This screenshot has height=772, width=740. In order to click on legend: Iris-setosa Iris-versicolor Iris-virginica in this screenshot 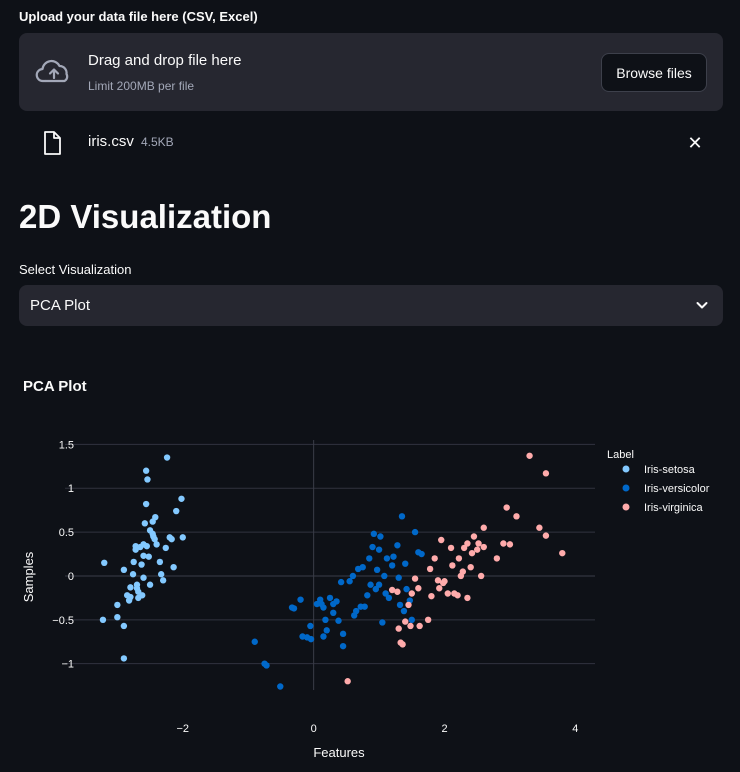, I will do `click(666, 489)`.